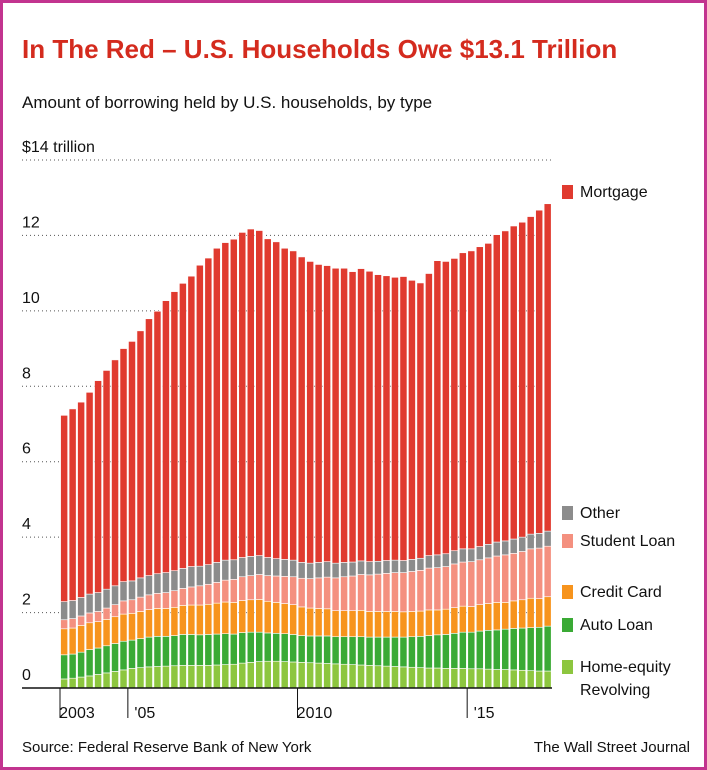  What do you see at coordinates (167, 747) in the screenshot?
I see `source: Source: Federal Reserve Bank of New York` at bounding box center [167, 747].